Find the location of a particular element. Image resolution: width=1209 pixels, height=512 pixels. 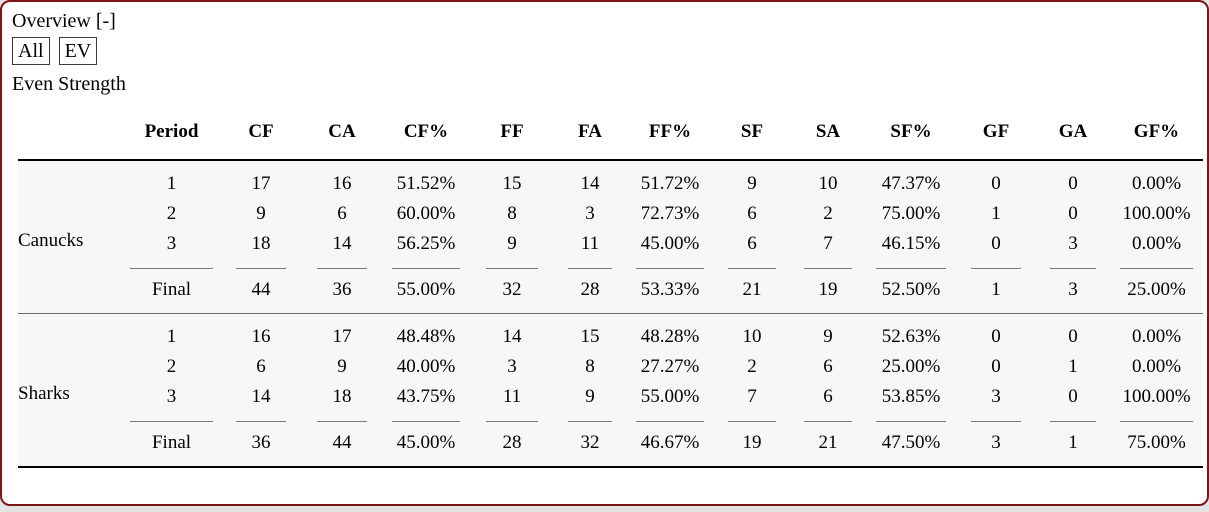

period-row: 2 6 9 40.00% 3 8 27.27% 2 6 25.00% 0 1 0.00% is located at coordinates (610, 367).